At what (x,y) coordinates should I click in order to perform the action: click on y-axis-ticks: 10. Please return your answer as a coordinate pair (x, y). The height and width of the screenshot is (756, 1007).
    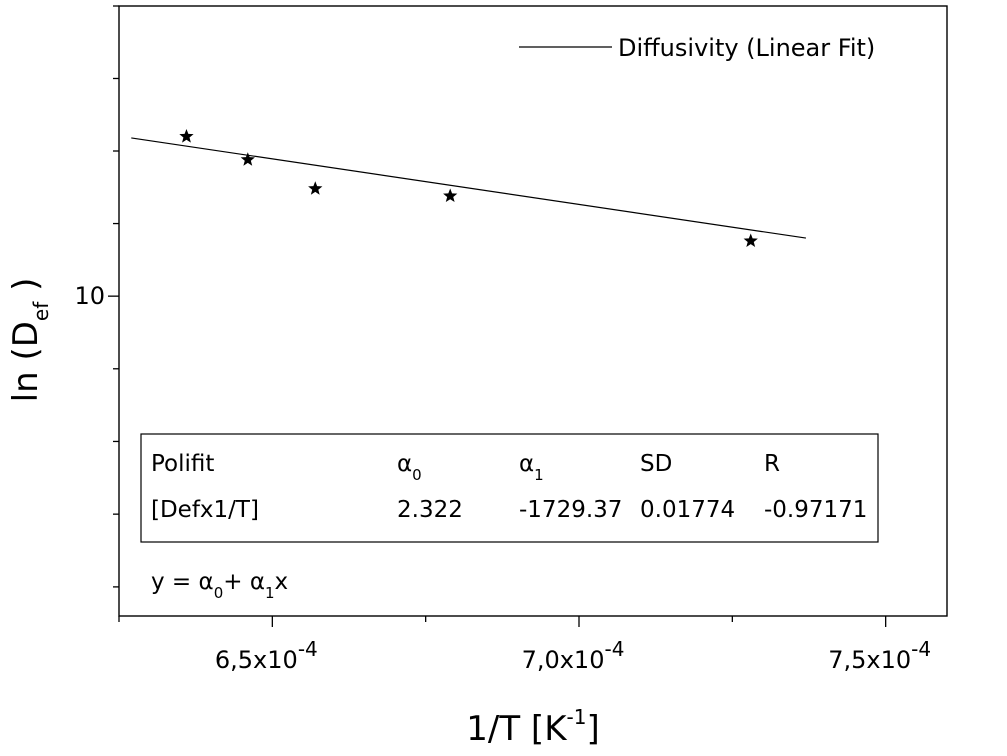
    Looking at the image, I should click on (96, 296).